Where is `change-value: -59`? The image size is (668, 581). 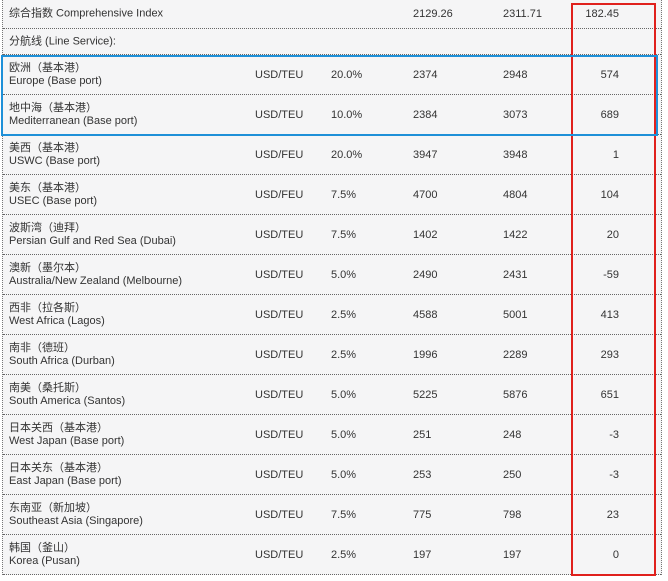
change-value: -59 is located at coordinates (611, 274).